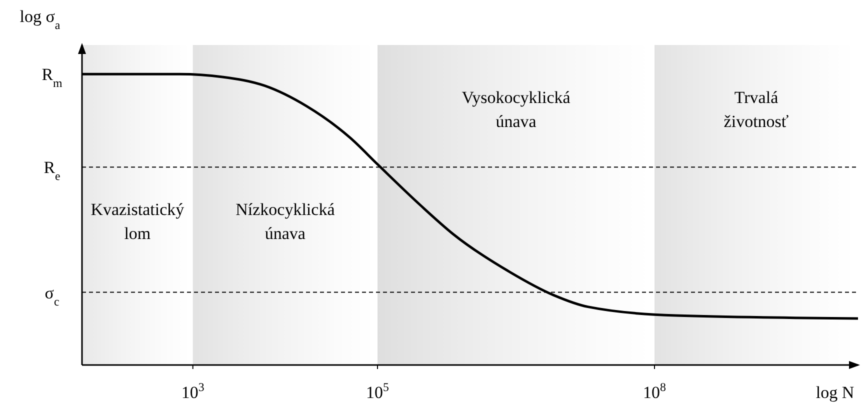  I want to click on band-label: Kvazistatický lom, so click(137, 221).